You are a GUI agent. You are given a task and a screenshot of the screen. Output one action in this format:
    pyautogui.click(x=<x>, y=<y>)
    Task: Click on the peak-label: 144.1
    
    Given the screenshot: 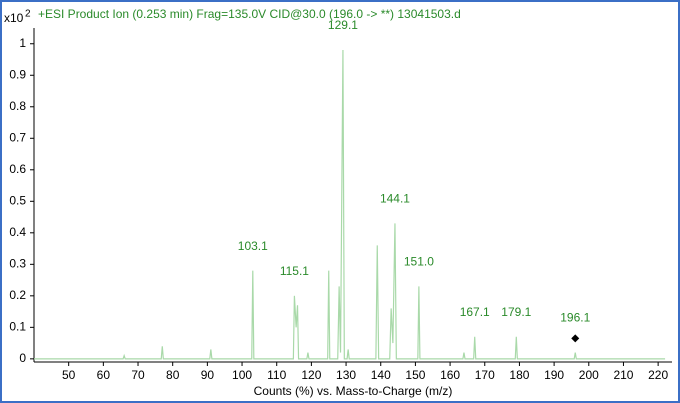 What is the action you would take?
    pyautogui.click(x=395, y=199)
    